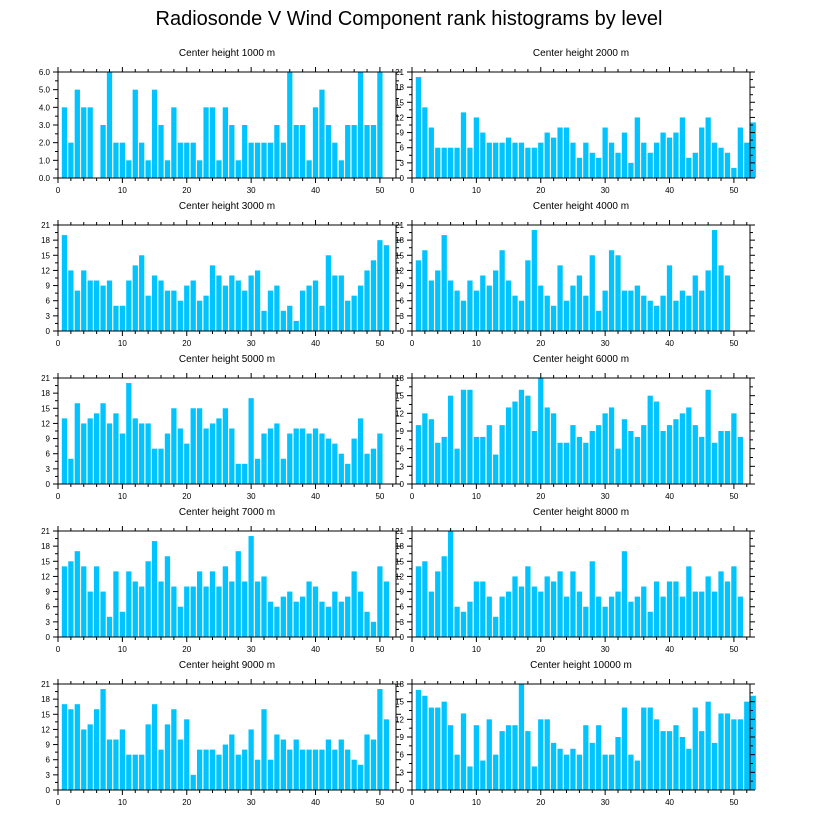  I want to click on y-tick-label: 6, so click(402, 449).